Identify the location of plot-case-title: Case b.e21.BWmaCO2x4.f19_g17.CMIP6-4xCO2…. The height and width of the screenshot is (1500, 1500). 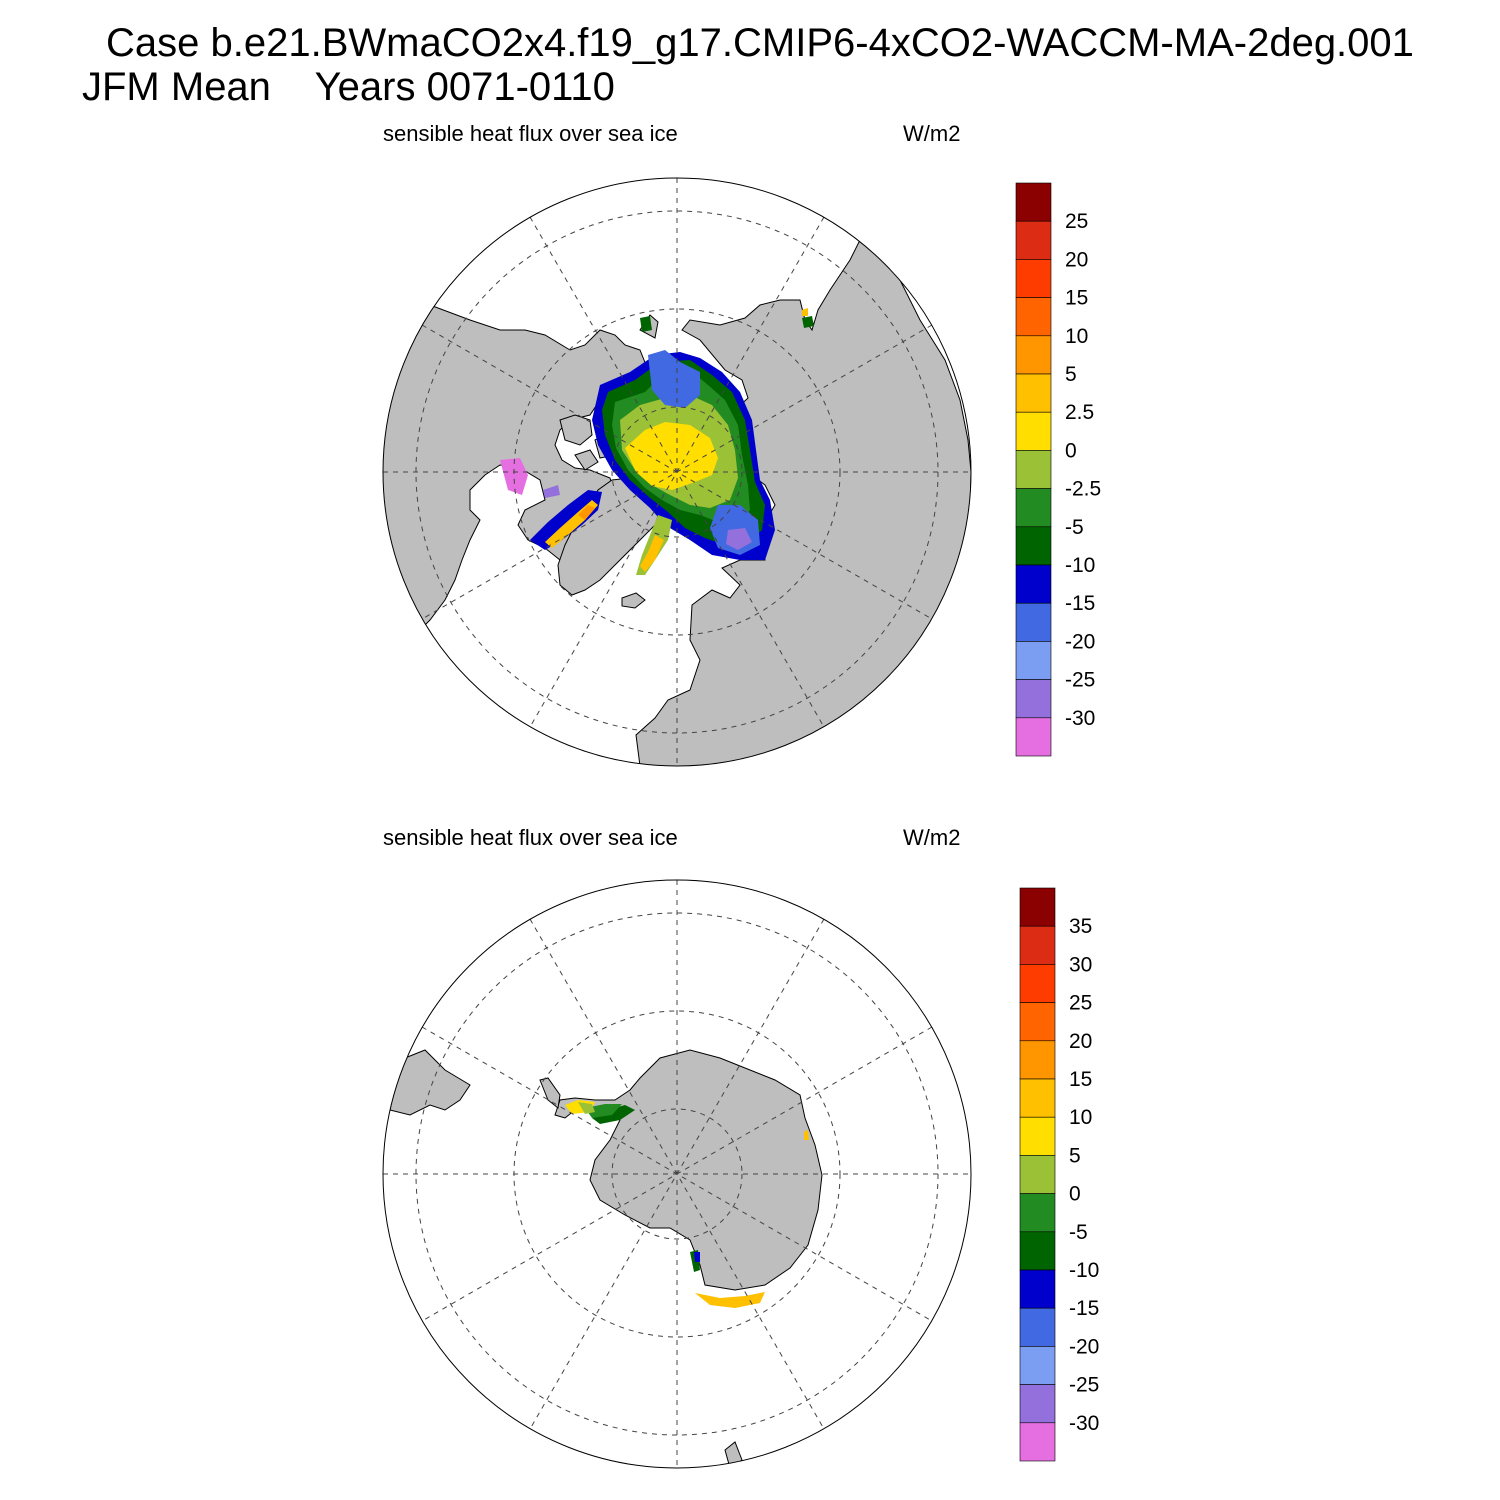
(760, 43).